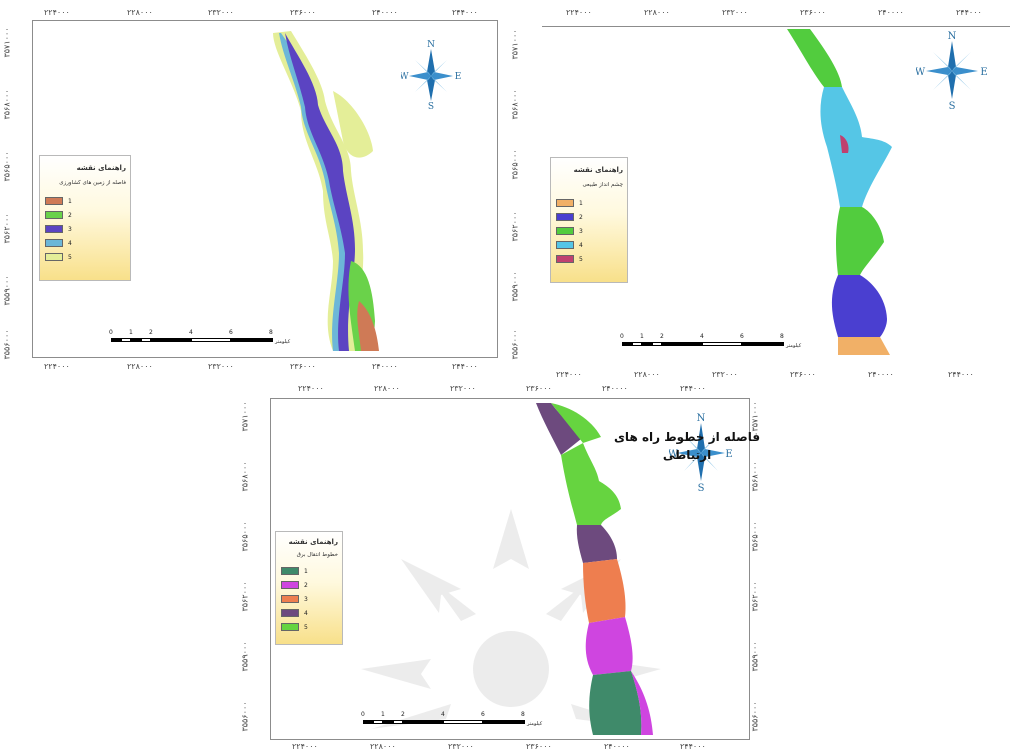  I want to click on side-tick: ۳۵۶۸۰۰۰, so click(515, 104).